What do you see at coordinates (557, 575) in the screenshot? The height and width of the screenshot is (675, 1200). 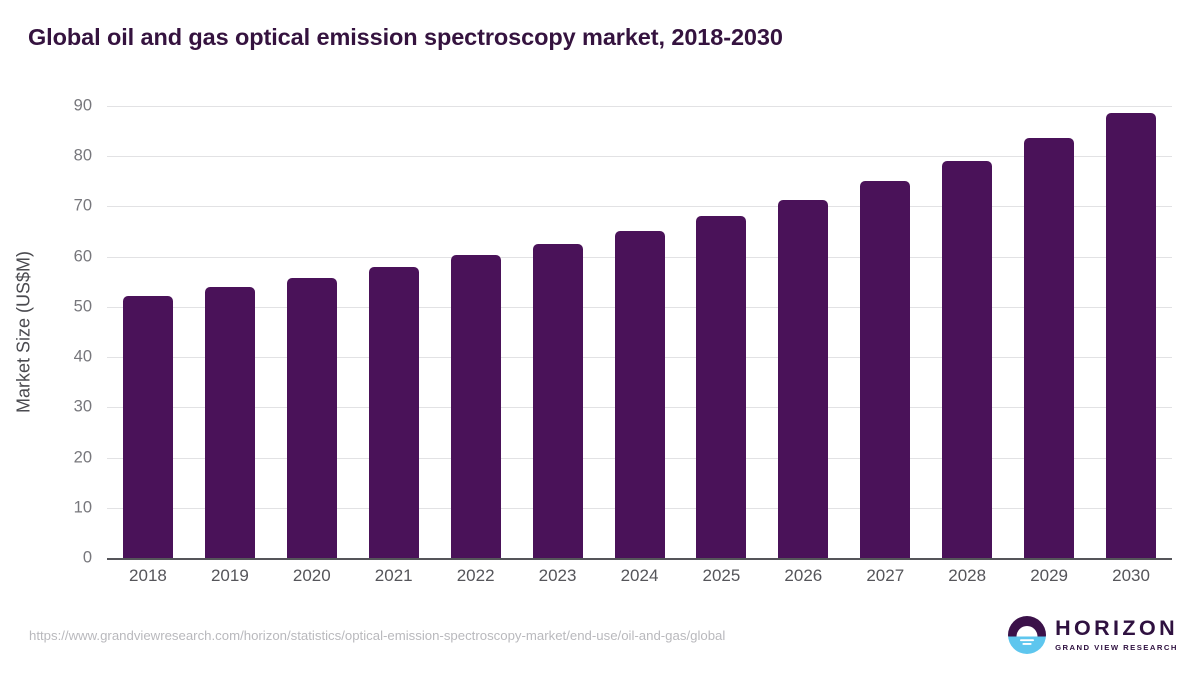 I see `x-tick-label: 2023` at bounding box center [557, 575].